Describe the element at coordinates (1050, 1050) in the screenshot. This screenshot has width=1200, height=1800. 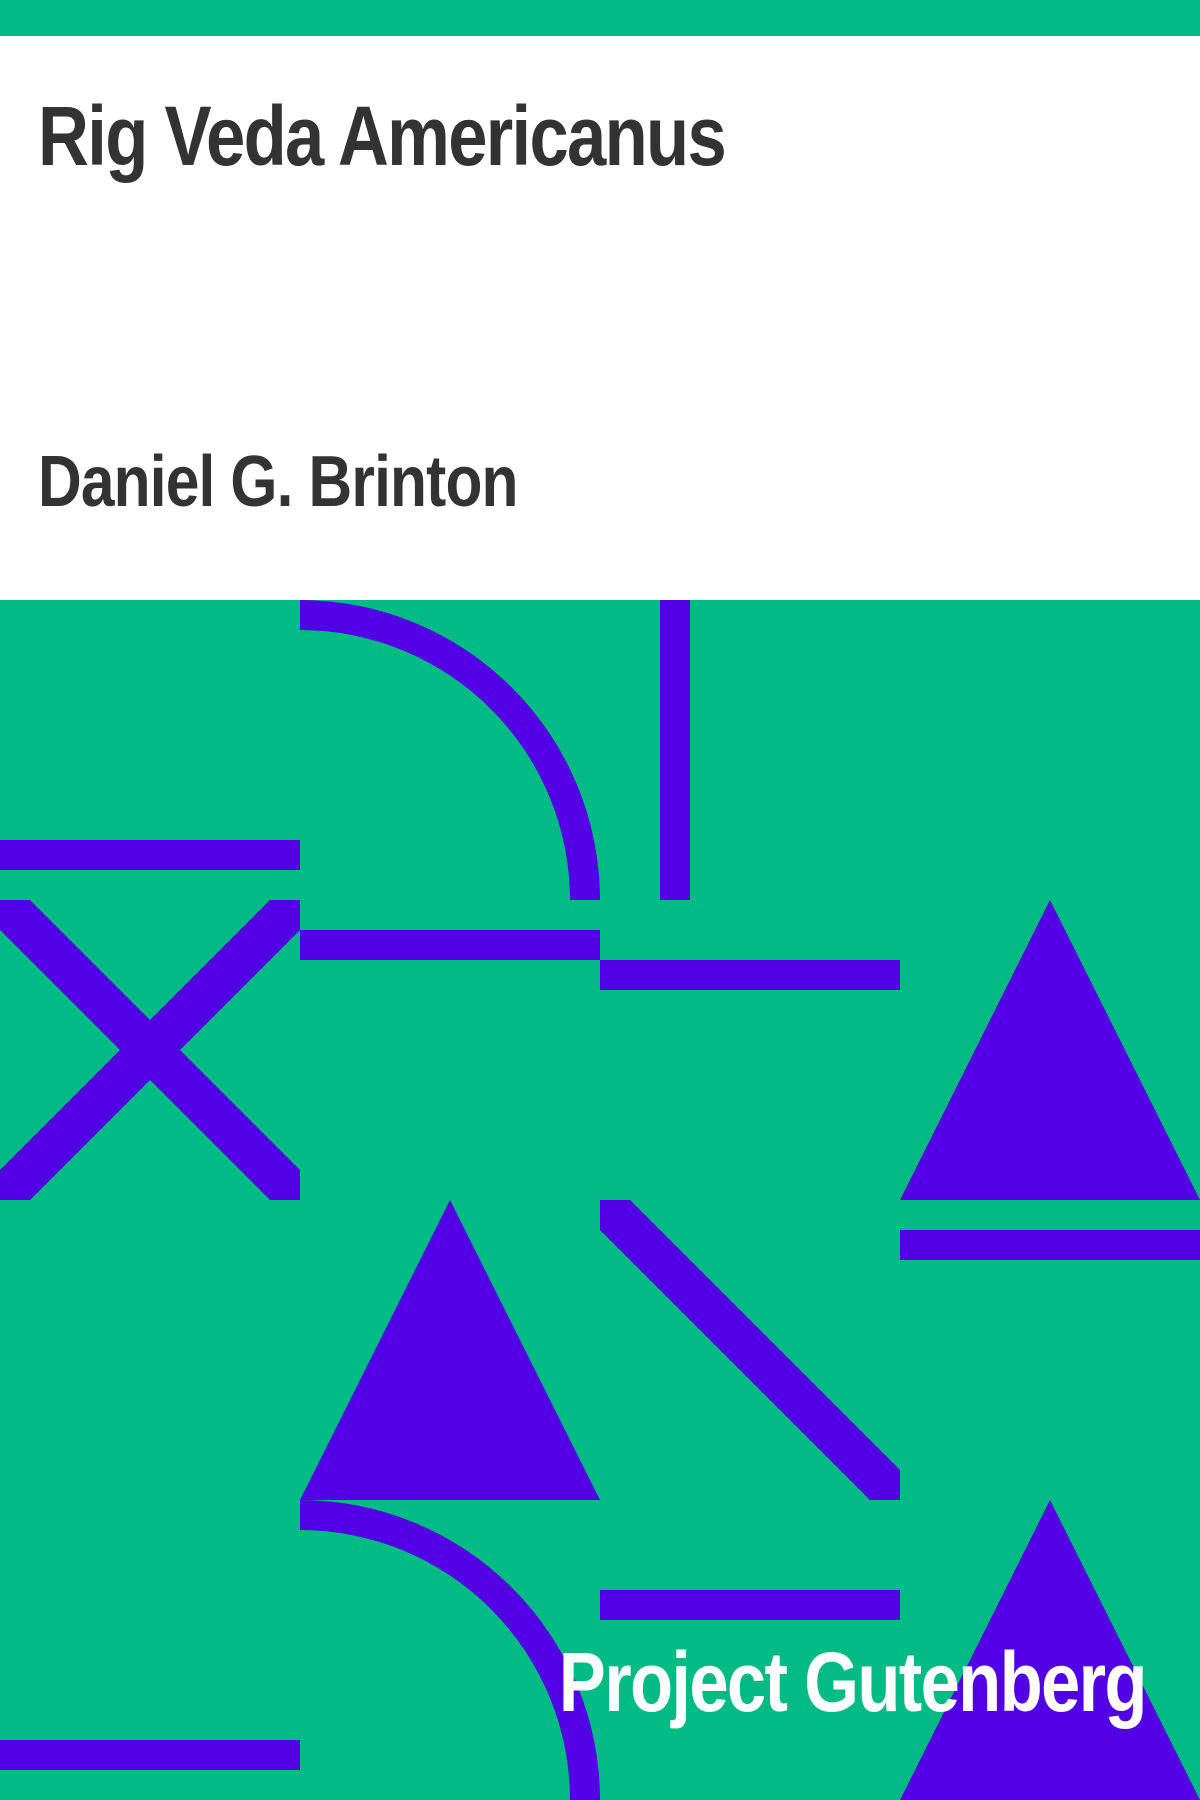
I see `triangle-right` at that location.